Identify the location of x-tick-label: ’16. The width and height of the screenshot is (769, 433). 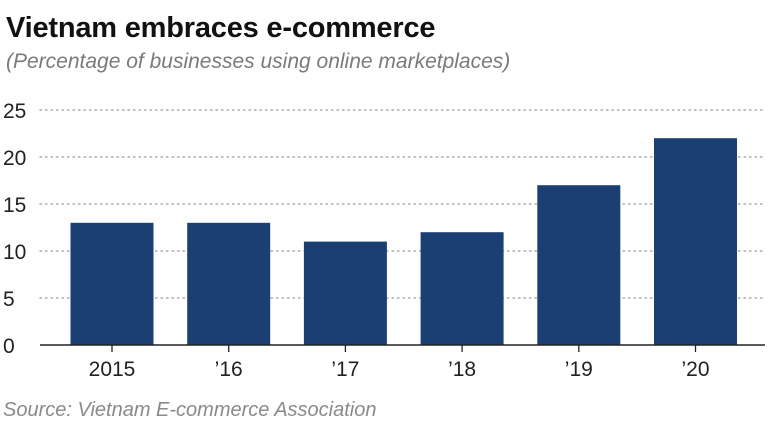
(229, 369).